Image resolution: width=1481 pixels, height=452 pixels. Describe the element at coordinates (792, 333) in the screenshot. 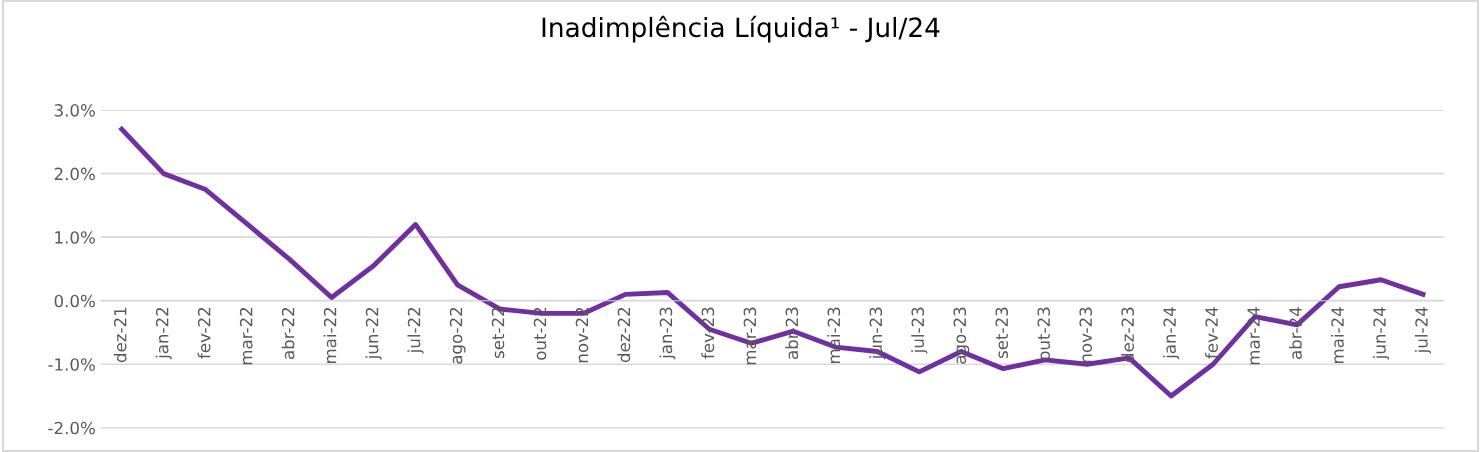

I see `x-tick-label: abr-23` at that location.